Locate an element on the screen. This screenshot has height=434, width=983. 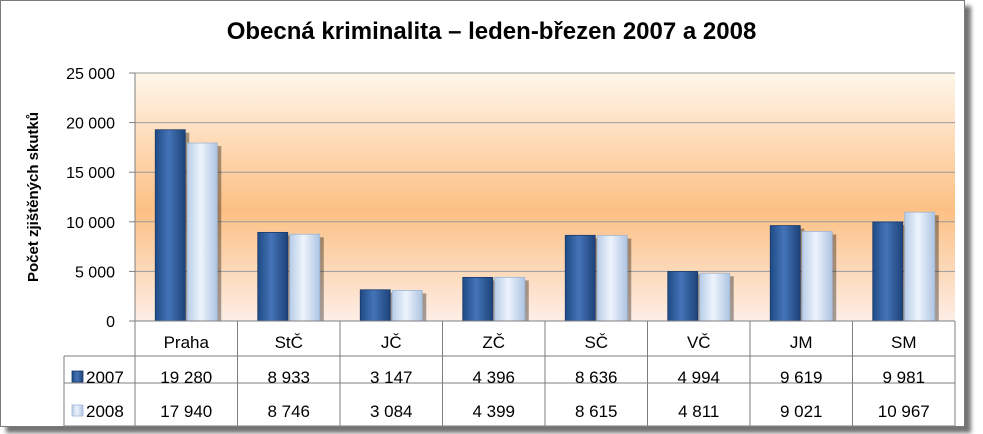
bar-2007-SM is located at coordinates (889, 271).